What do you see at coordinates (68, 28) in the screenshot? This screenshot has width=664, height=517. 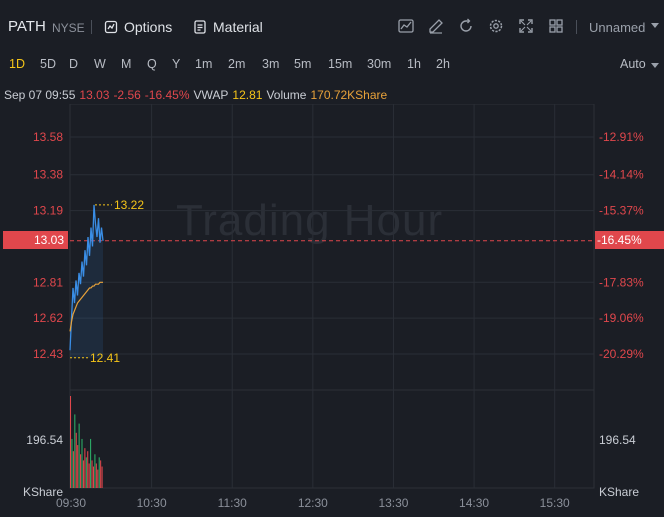 I see `exchange-label: NYSE` at bounding box center [68, 28].